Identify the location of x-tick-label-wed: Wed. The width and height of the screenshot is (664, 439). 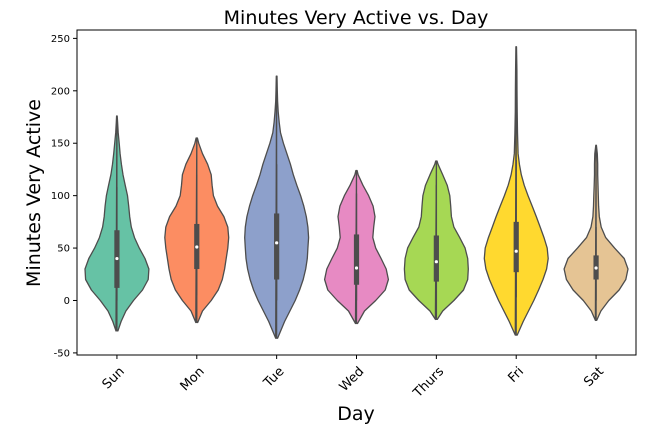
(352, 379).